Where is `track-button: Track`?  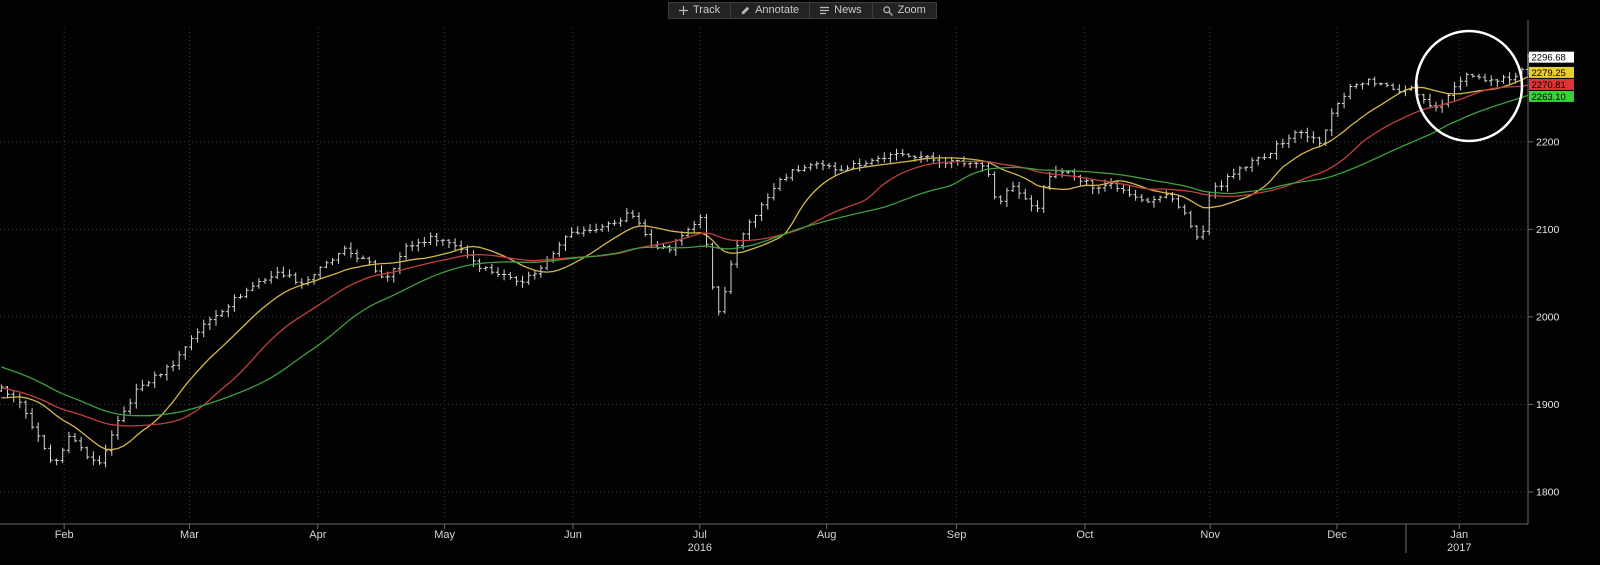 track-button: Track is located at coordinates (700, 10).